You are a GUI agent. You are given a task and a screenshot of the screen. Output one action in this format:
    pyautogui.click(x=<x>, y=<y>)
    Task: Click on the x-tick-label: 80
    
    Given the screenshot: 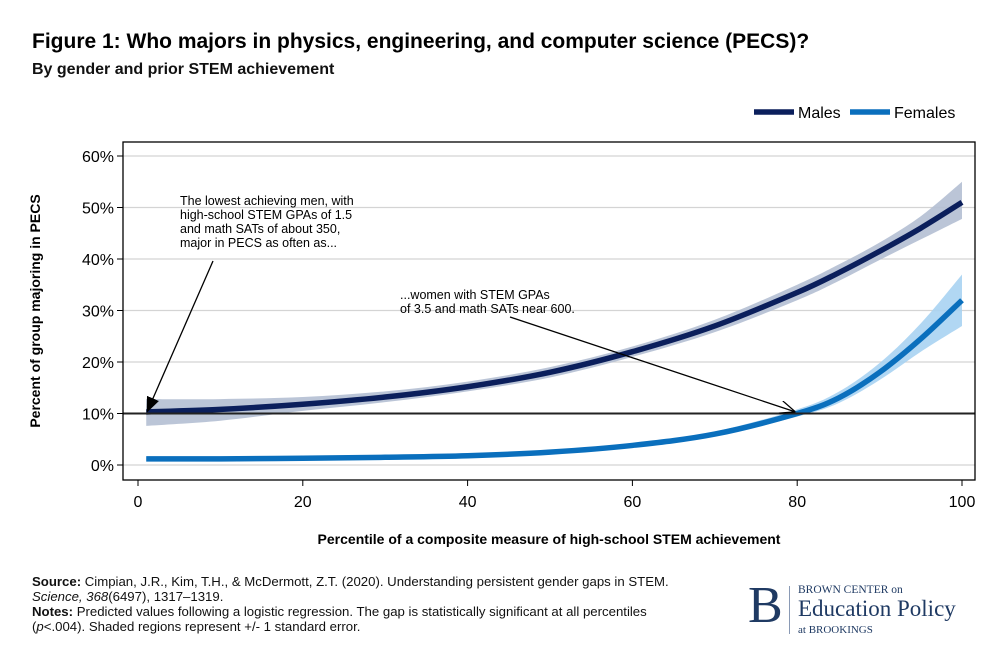 What is the action you would take?
    pyautogui.click(x=797, y=502)
    